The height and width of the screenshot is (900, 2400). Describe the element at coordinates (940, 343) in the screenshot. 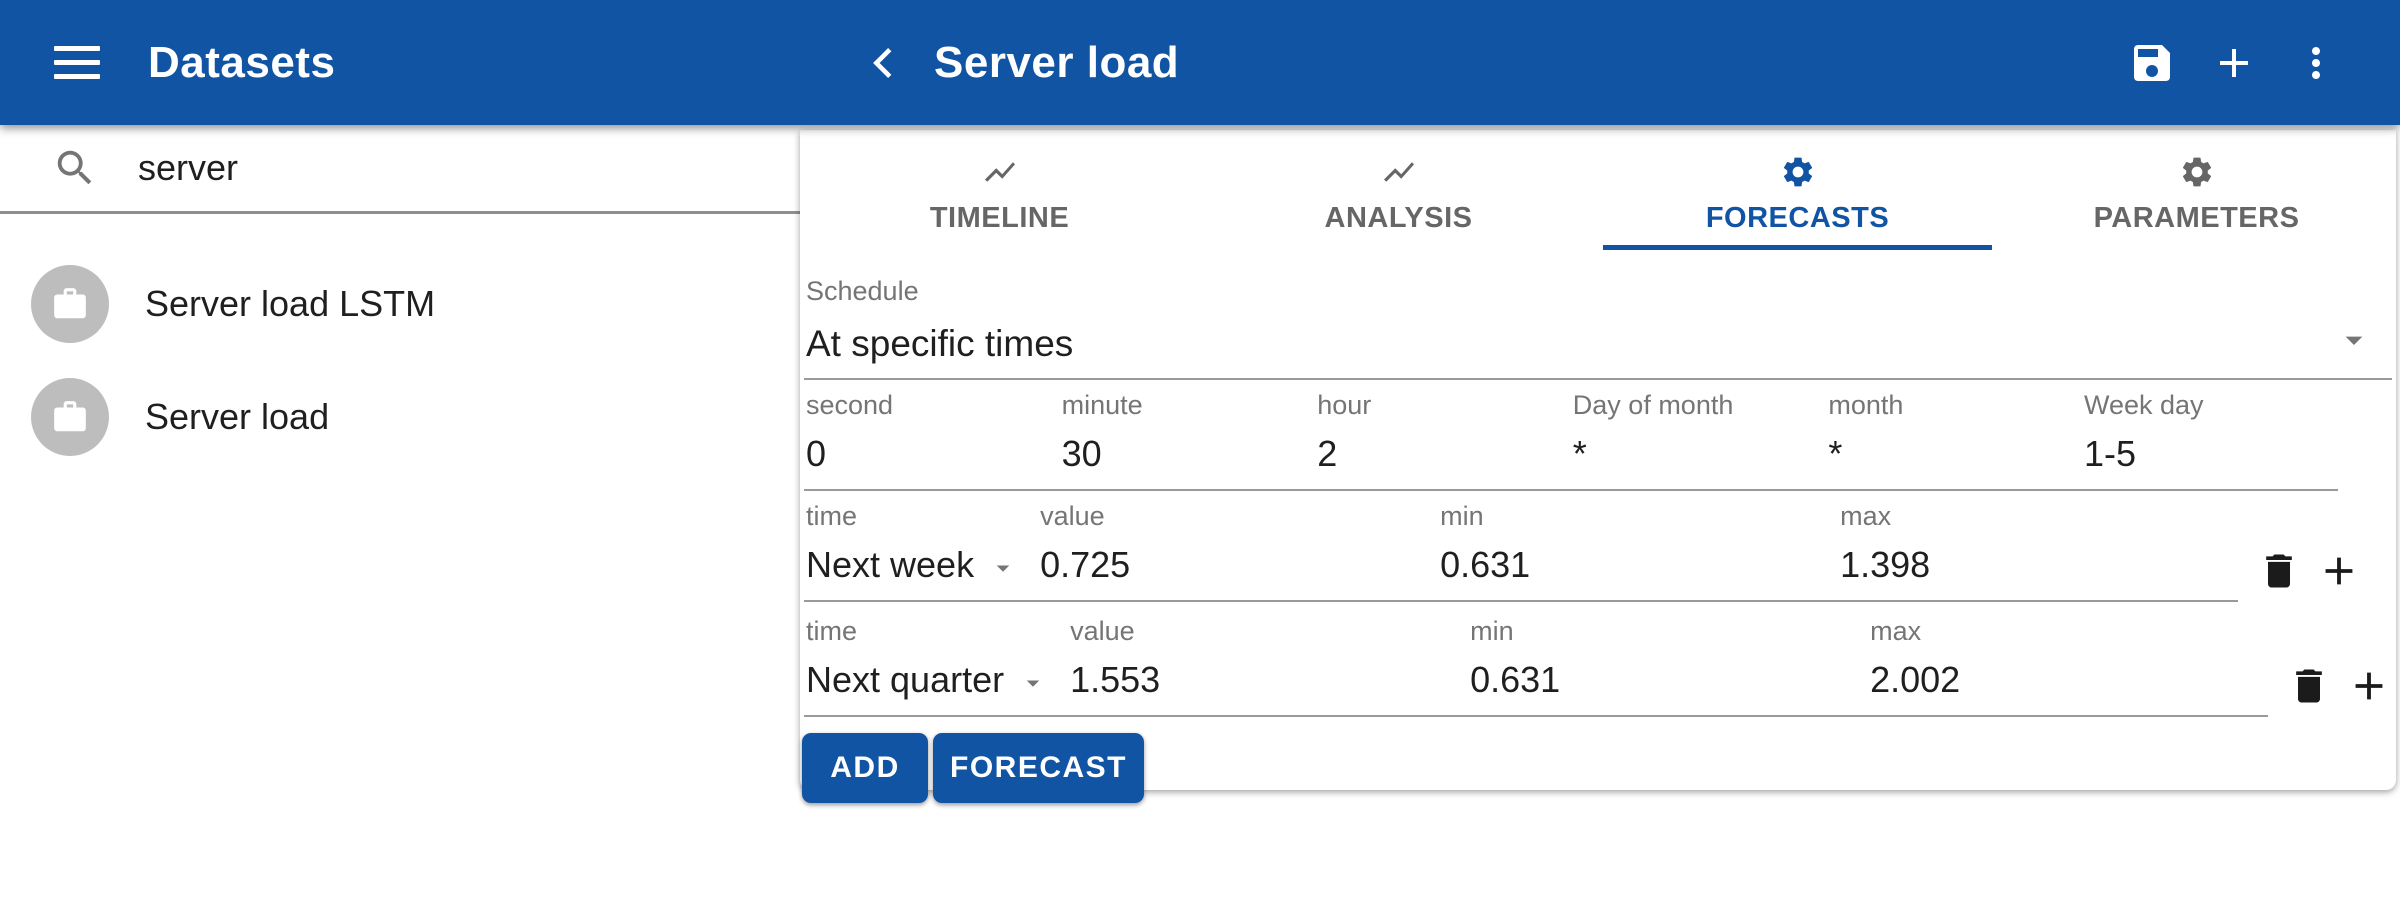

I see `schedule-value: At specific times` at that location.